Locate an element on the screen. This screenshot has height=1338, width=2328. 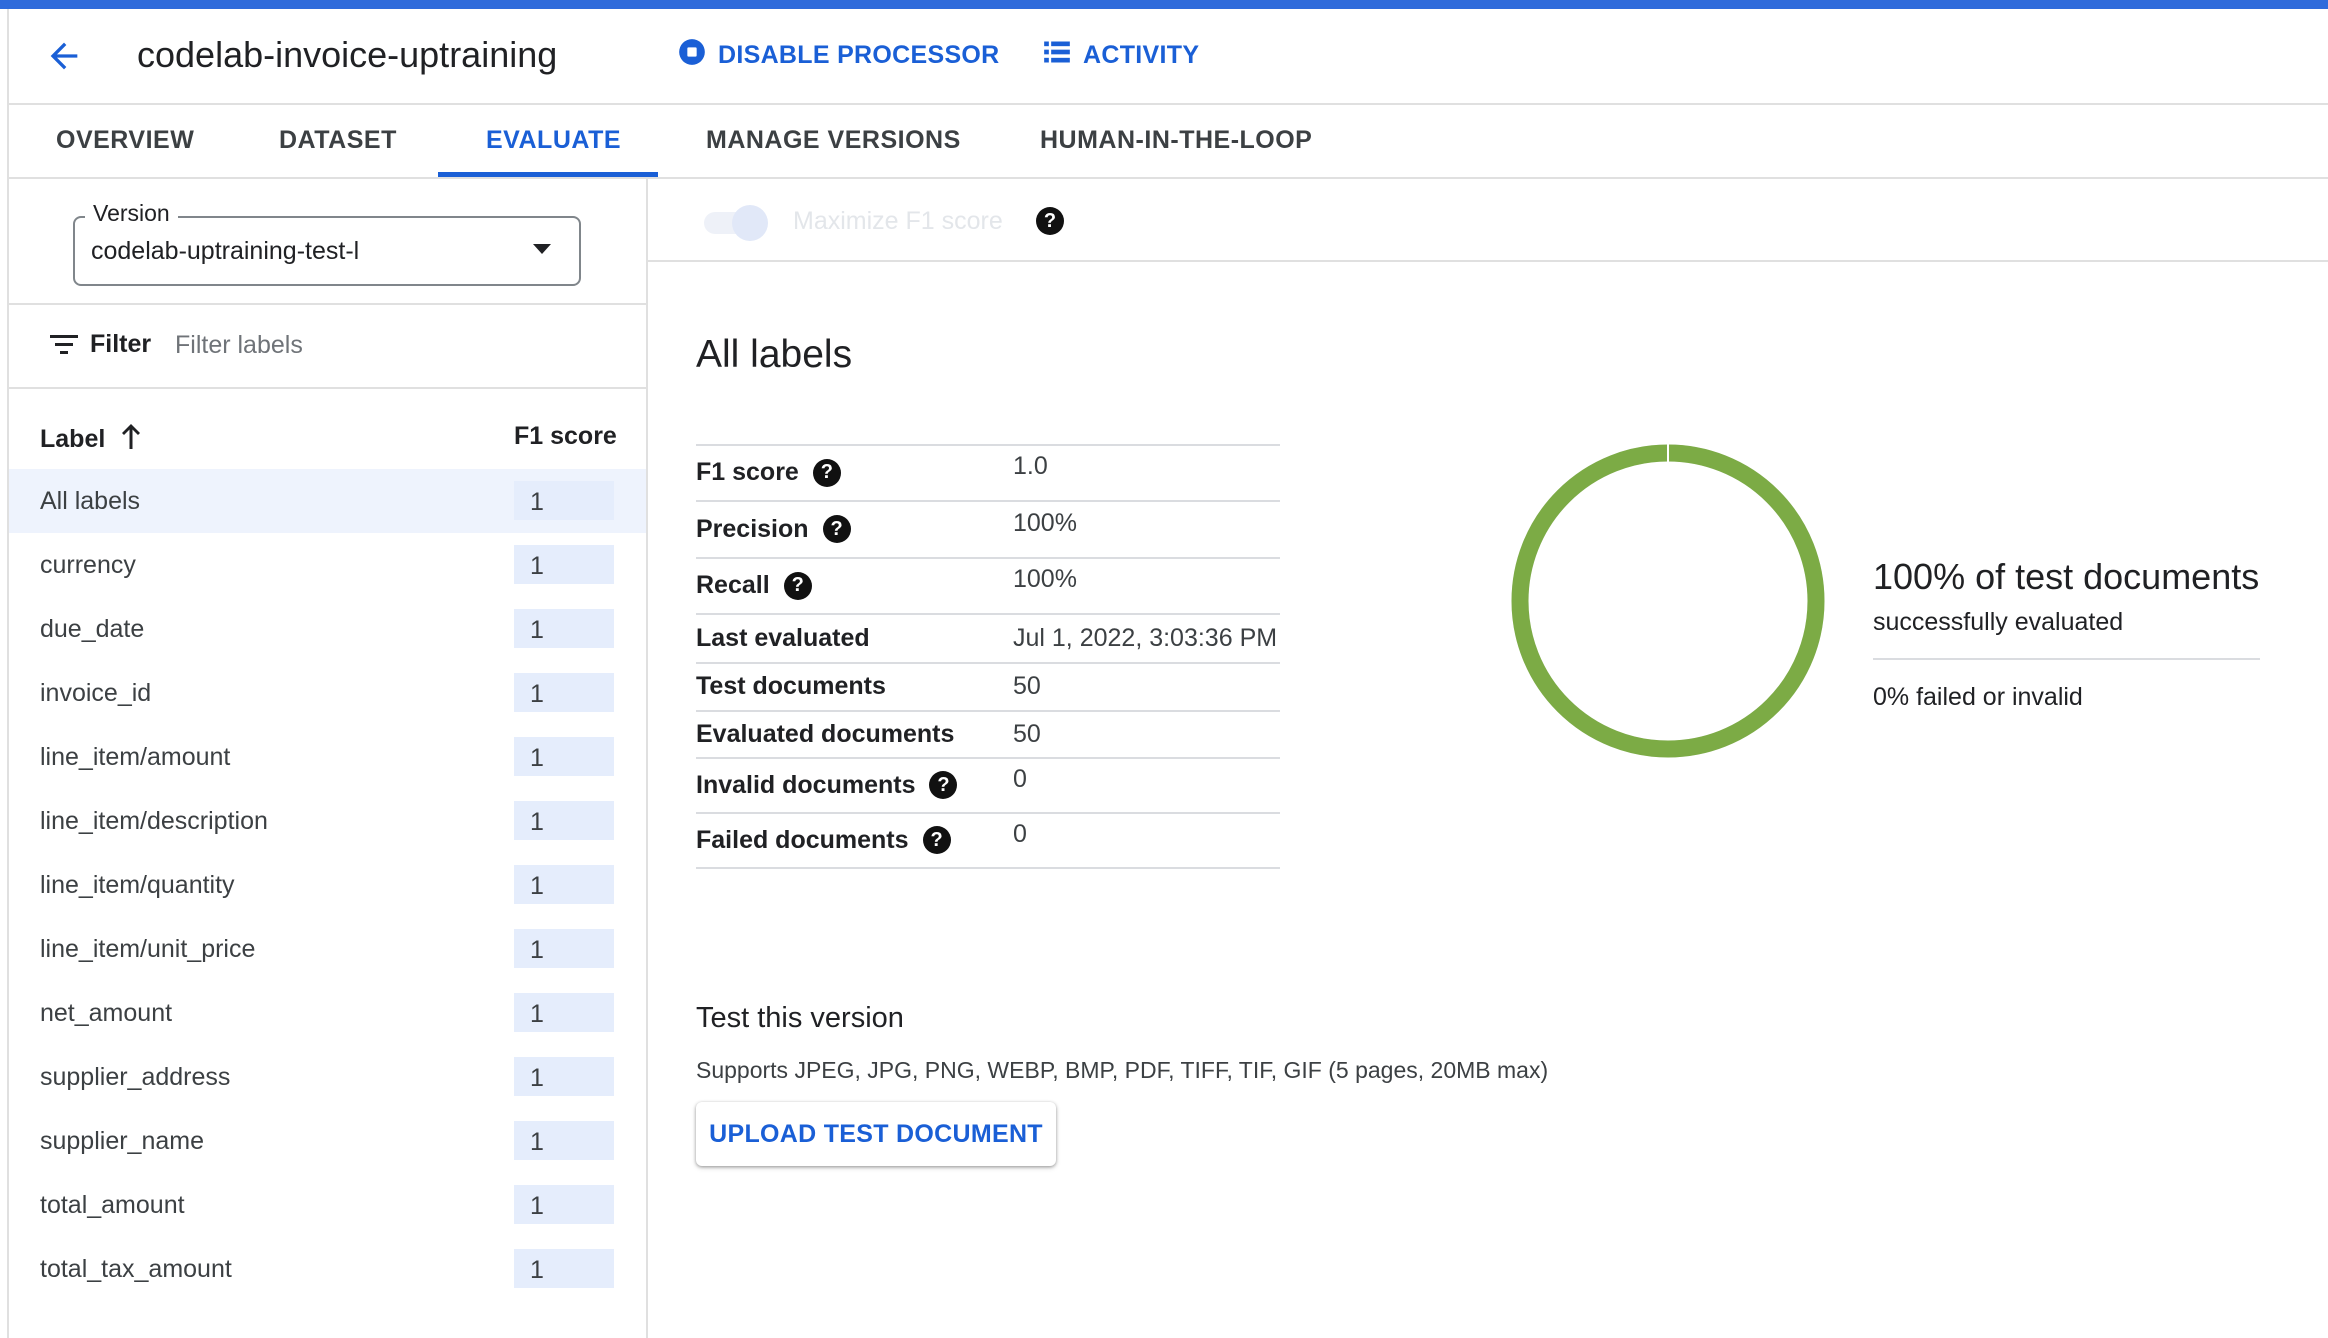
label-row: line_item/quantity 1 is located at coordinates (327, 885).